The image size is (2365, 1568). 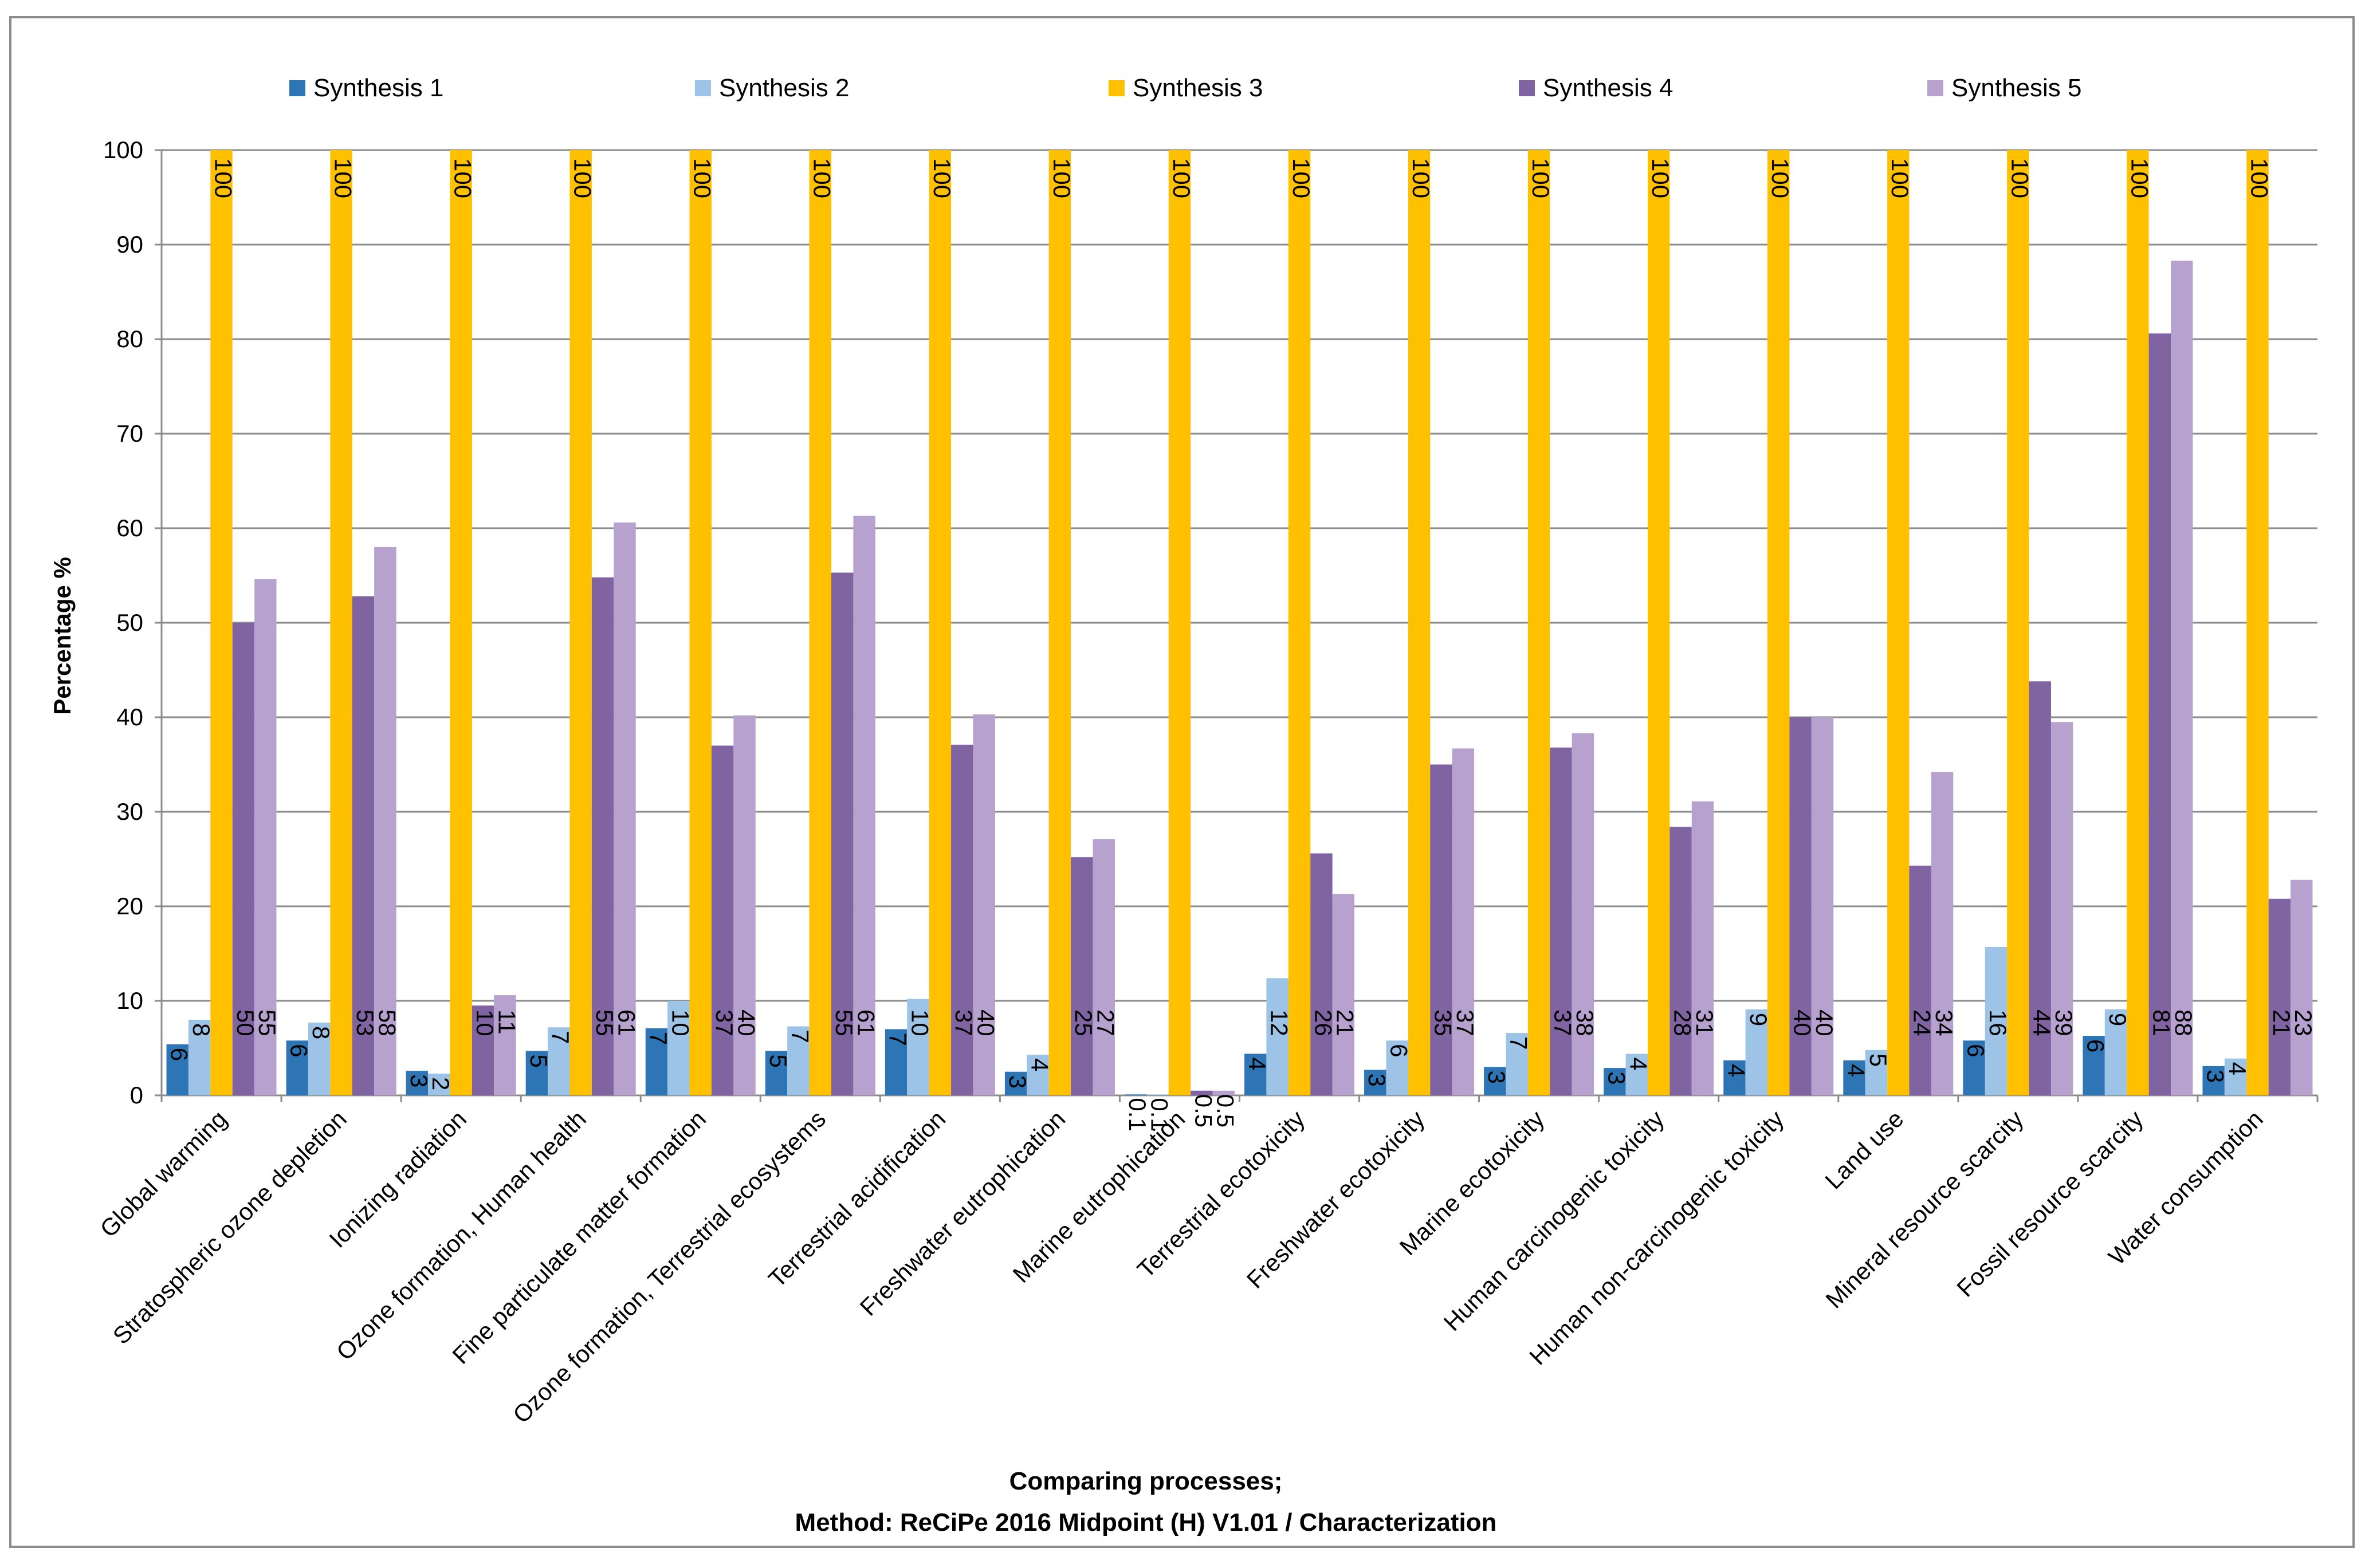 I want to click on data-label: 11, so click(x=506, y=1022).